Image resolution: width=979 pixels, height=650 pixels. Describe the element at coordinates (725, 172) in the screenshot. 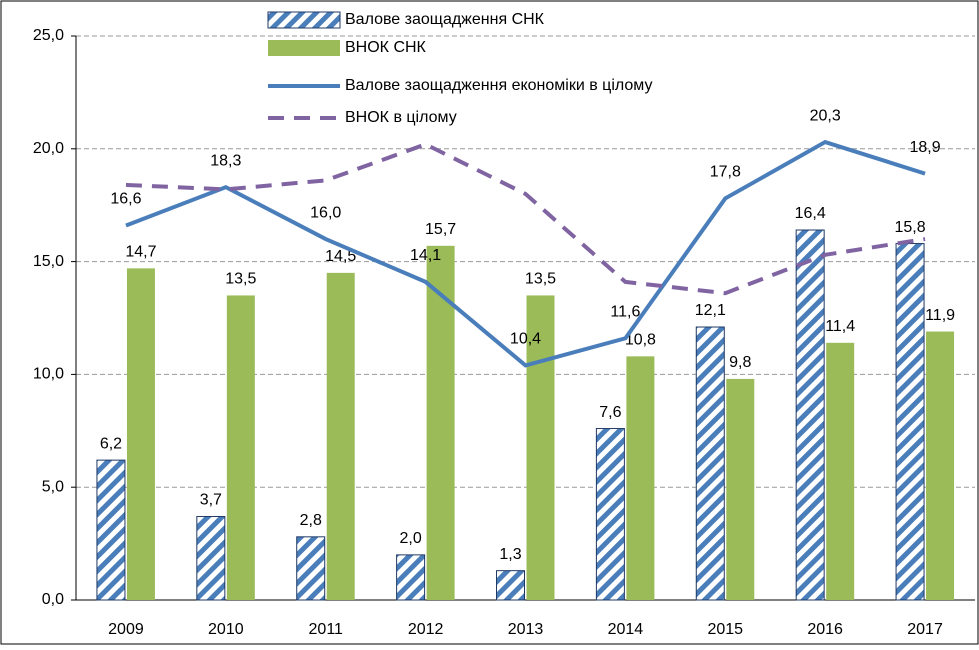

I see `value-label: 17,8` at that location.